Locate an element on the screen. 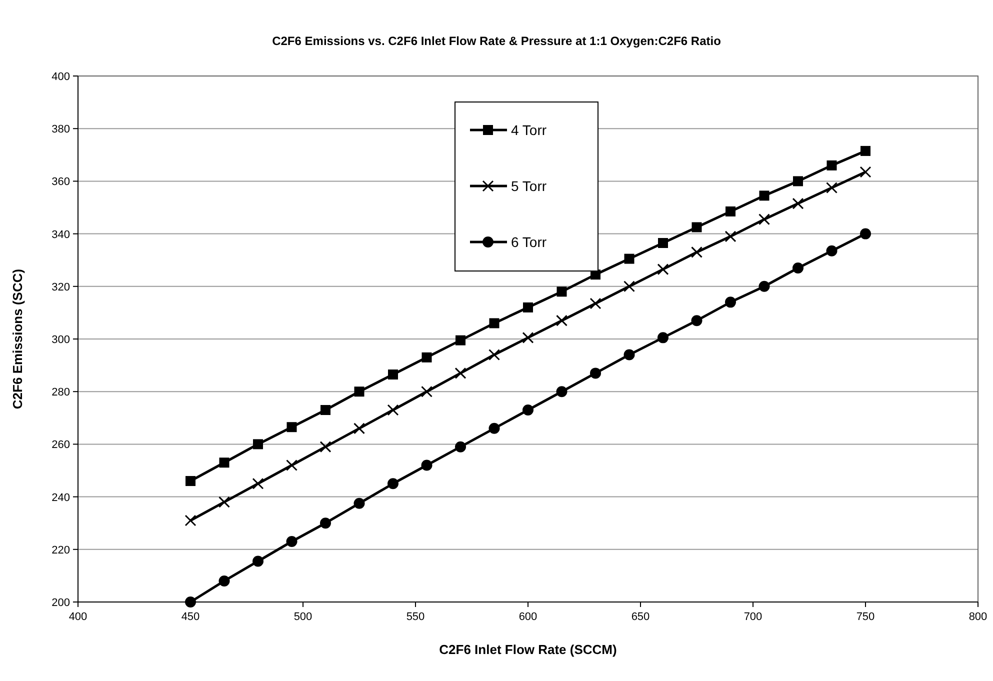  y-tick-label: 280 is located at coordinates (61, 392).